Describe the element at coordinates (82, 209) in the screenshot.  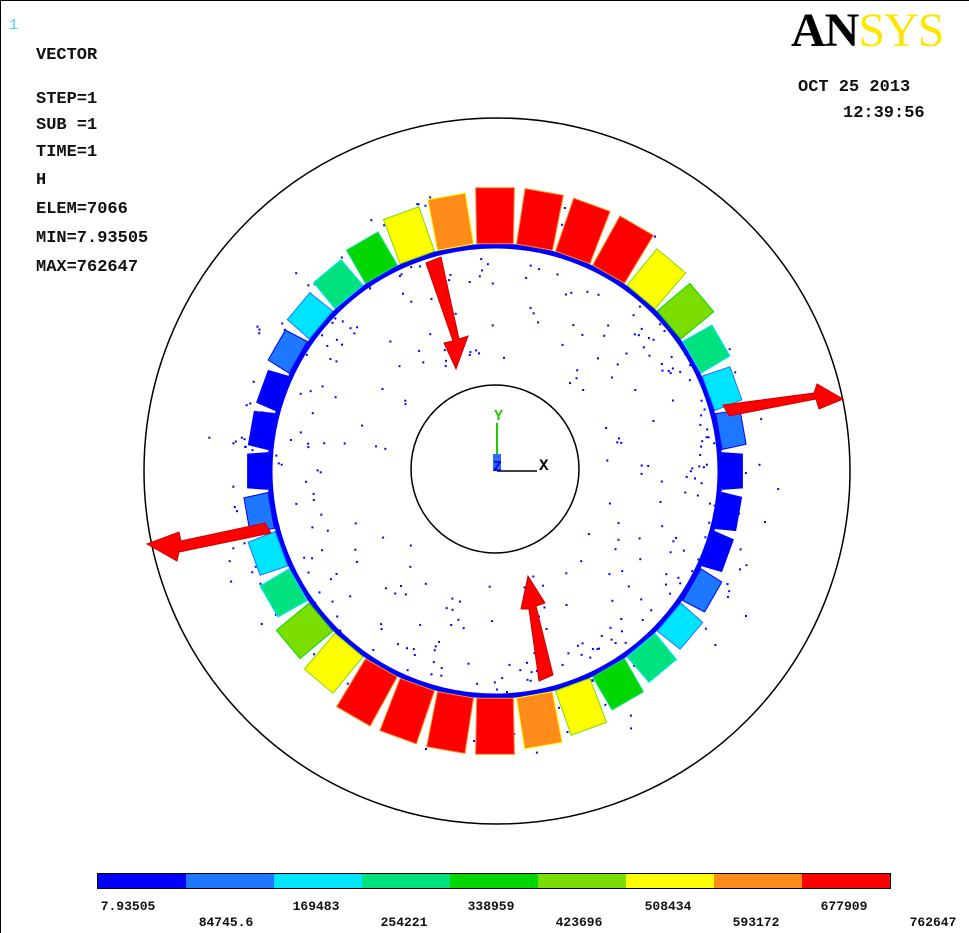
I see `element-label: ELEM=7066` at that location.